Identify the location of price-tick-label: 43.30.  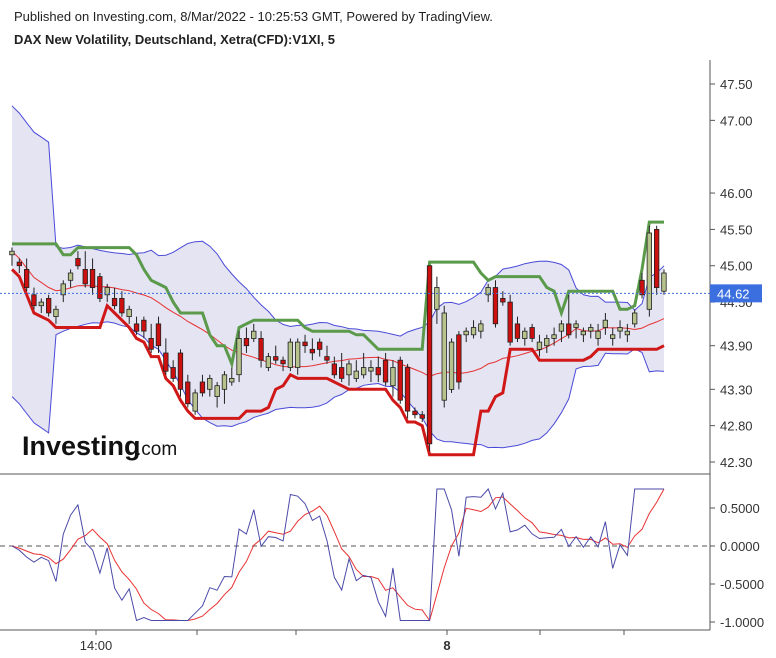
(736, 389).